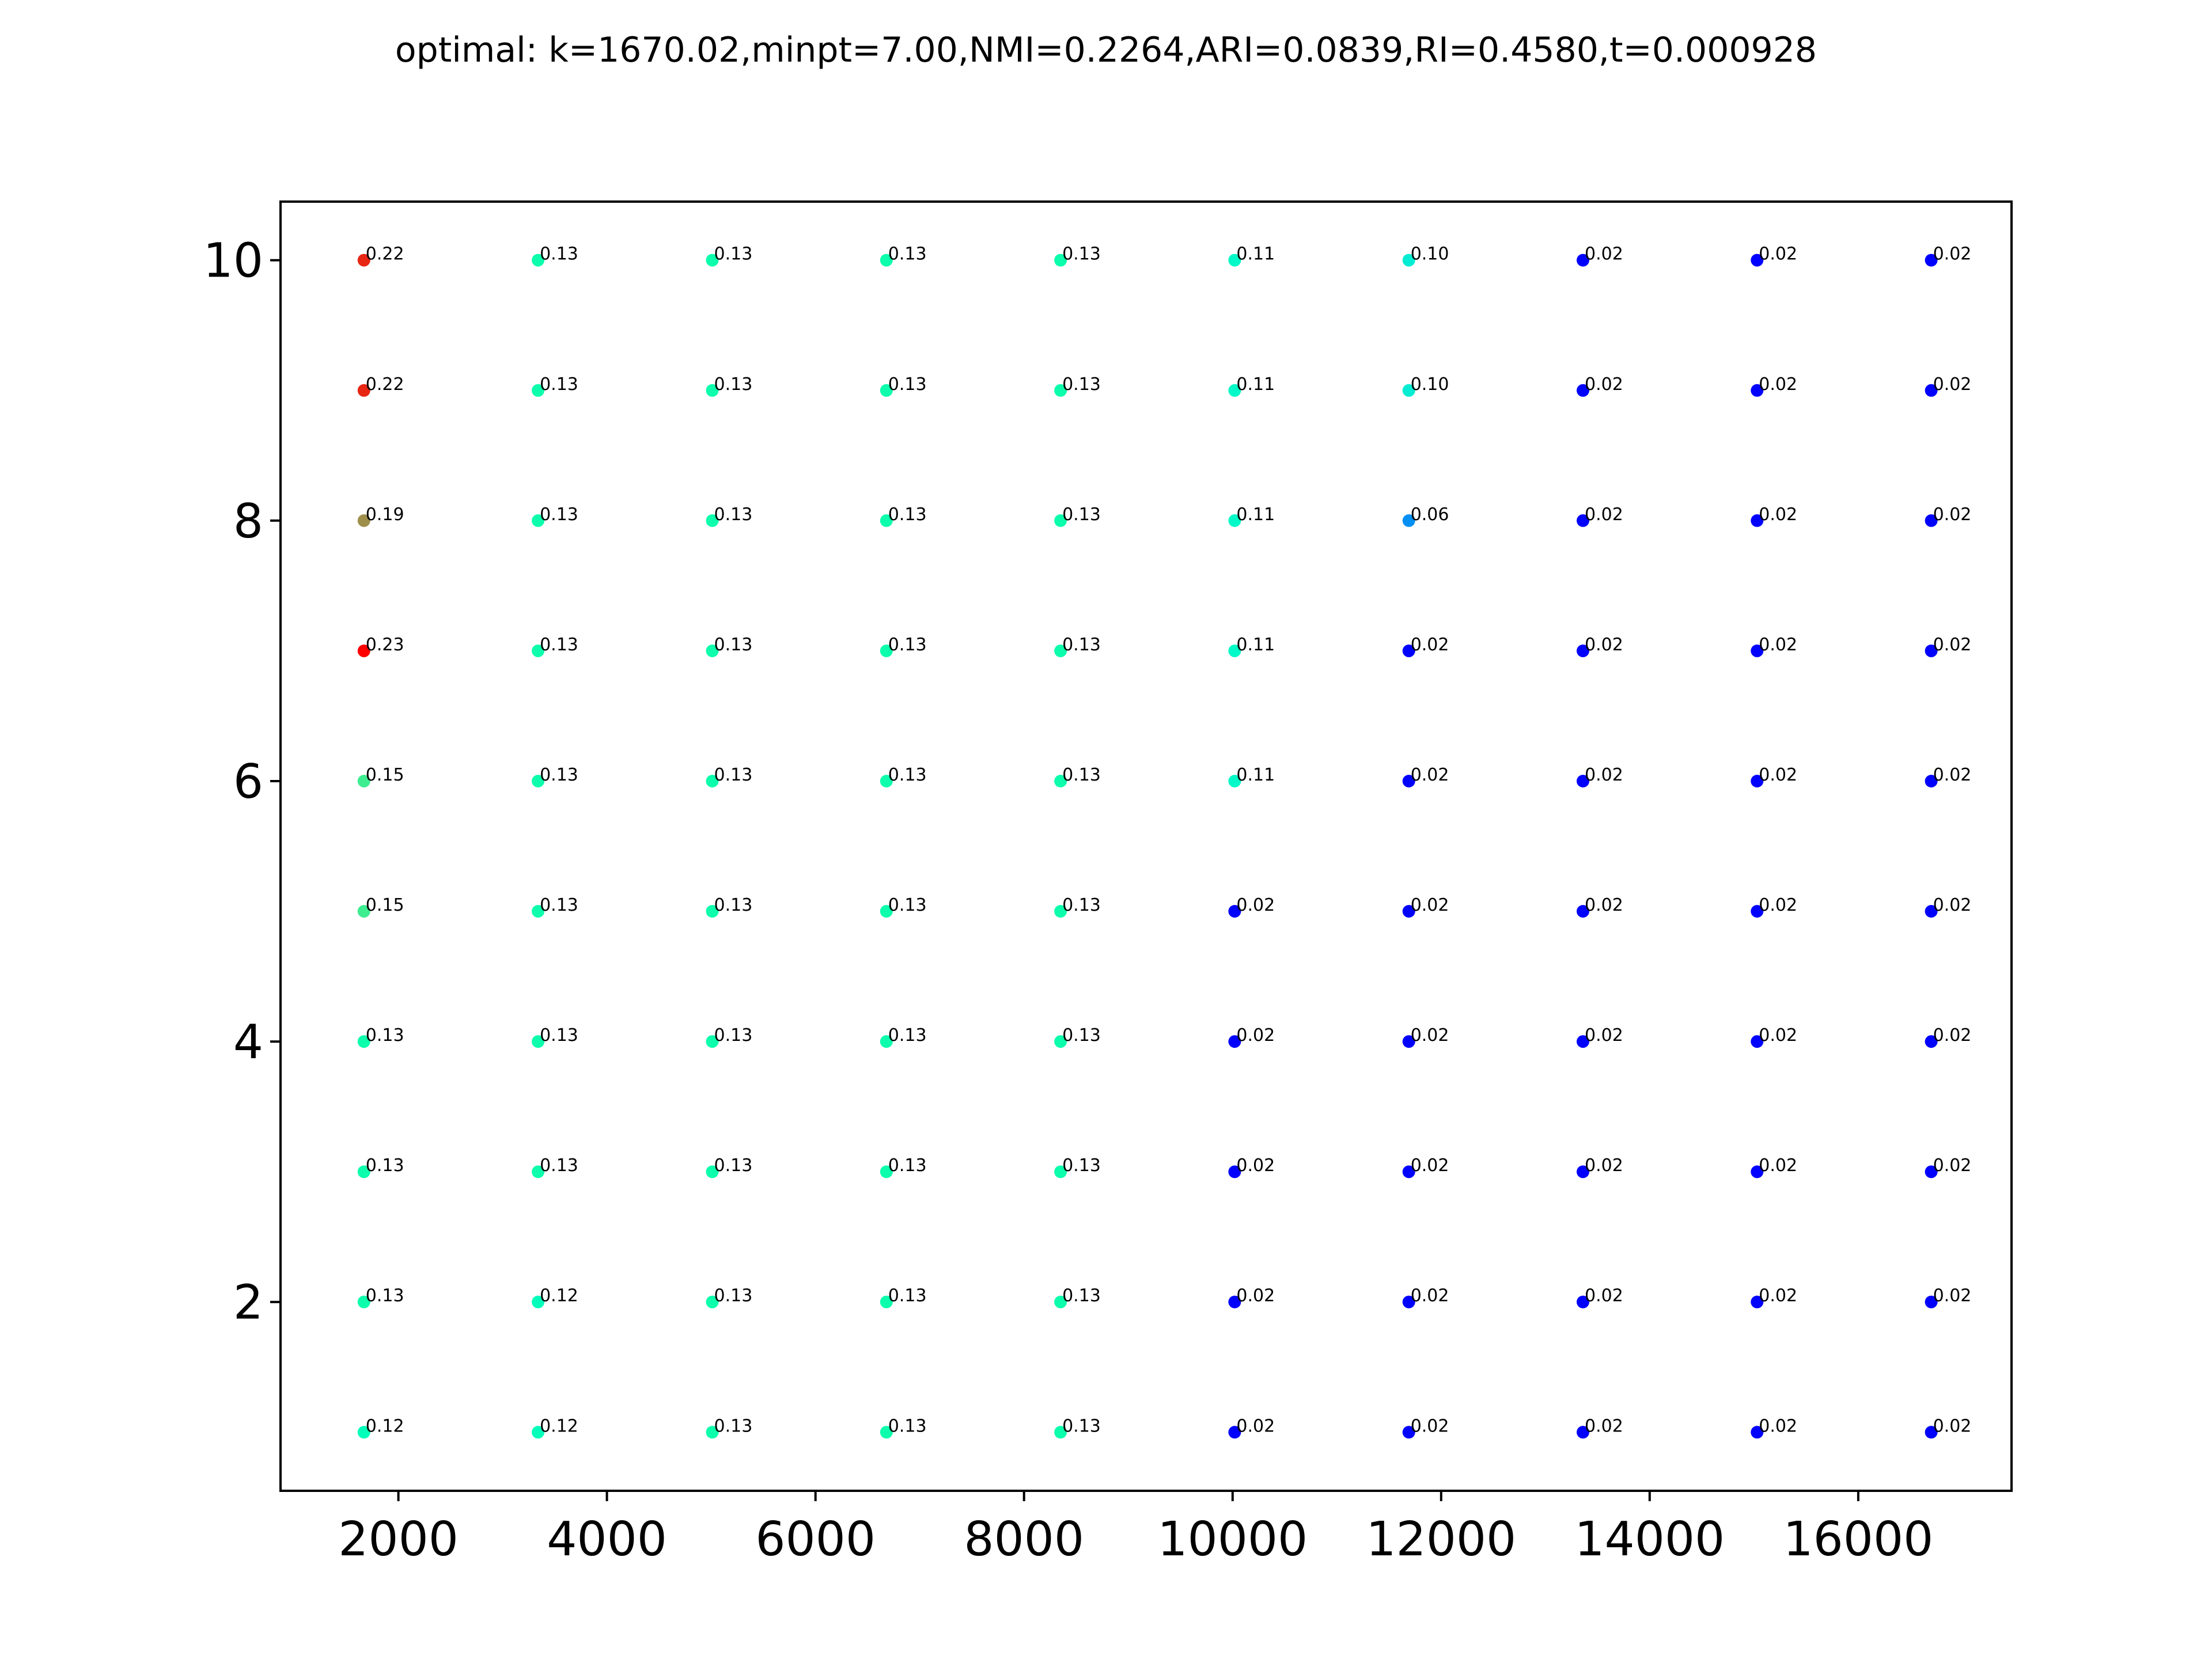  What do you see at coordinates (1232, 1539) in the screenshot?
I see `x-tick-label: 10000` at bounding box center [1232, 1539].